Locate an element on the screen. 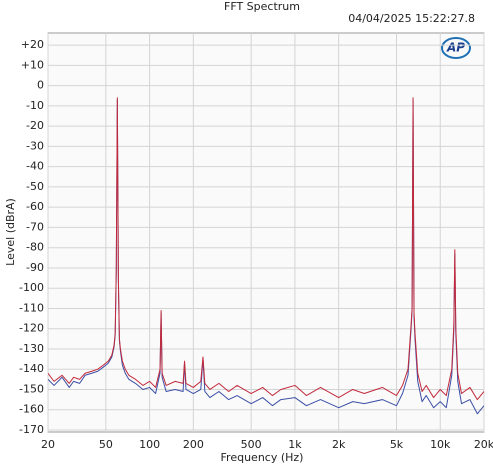  y-tick-label: -50 is located at coordinates (35, 186).